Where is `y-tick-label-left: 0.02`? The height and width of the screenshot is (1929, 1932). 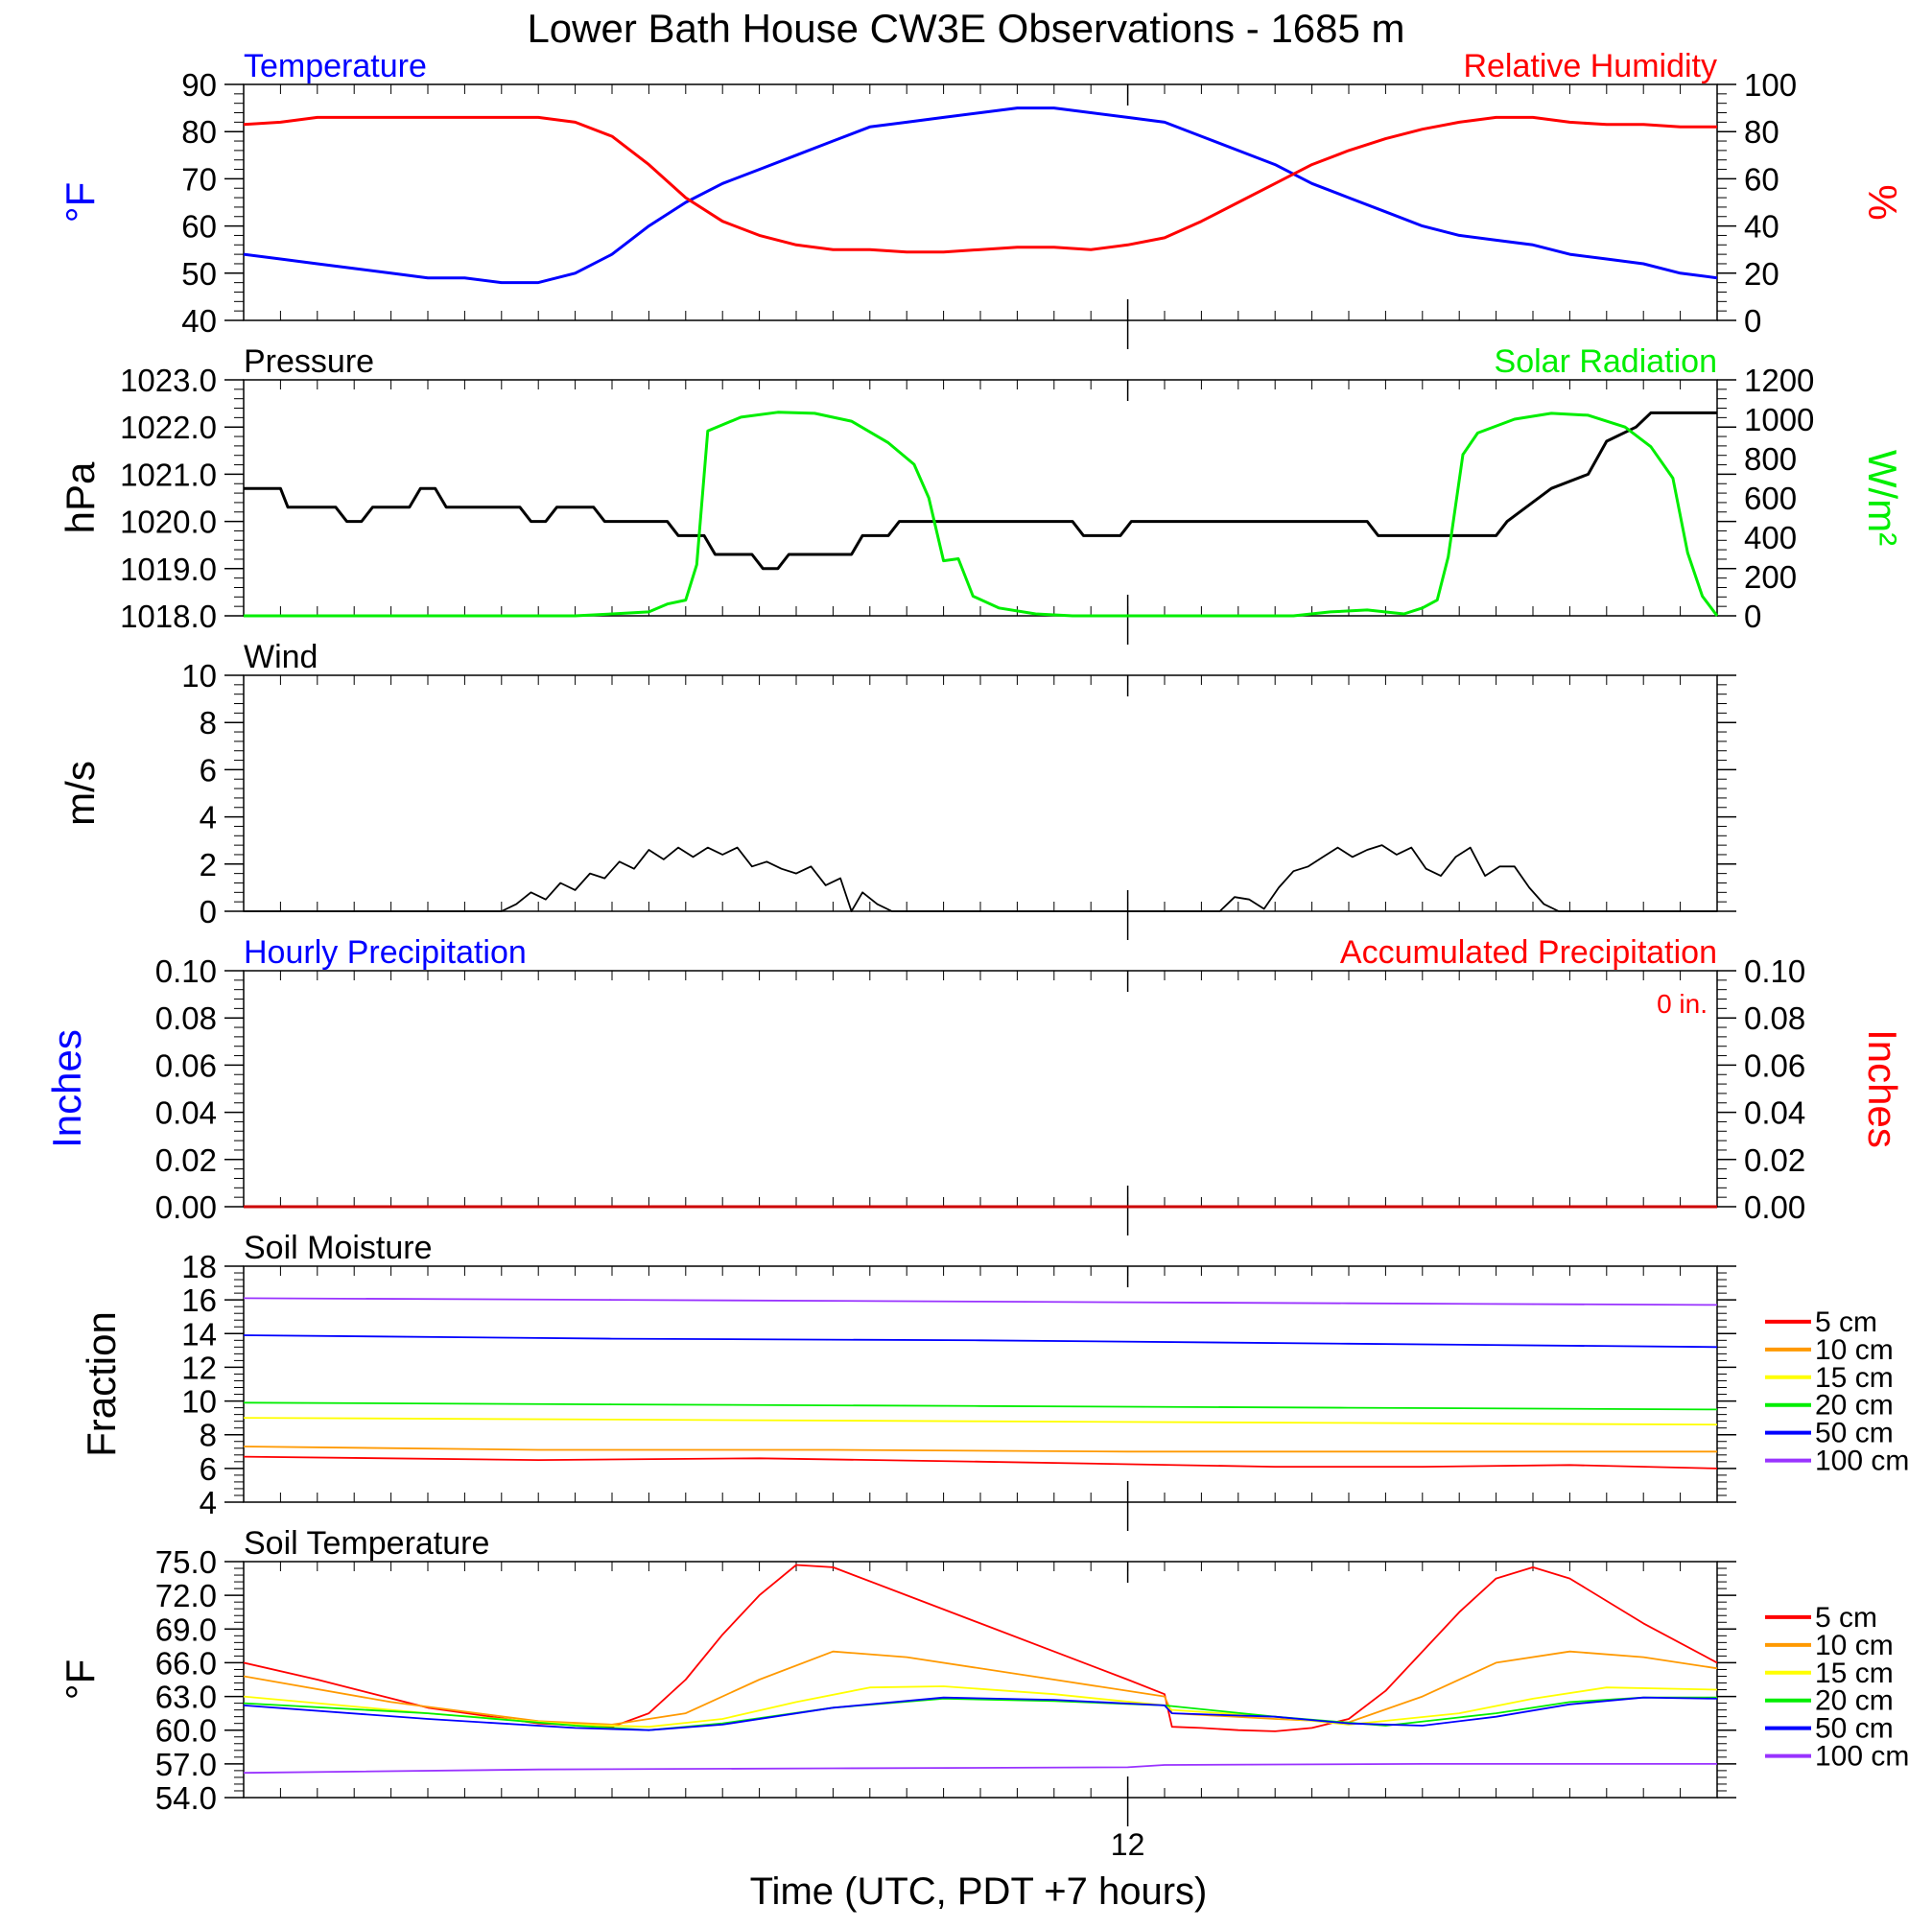 y-tick-label-left: 0.02 is located at coordinates (186, 1160).